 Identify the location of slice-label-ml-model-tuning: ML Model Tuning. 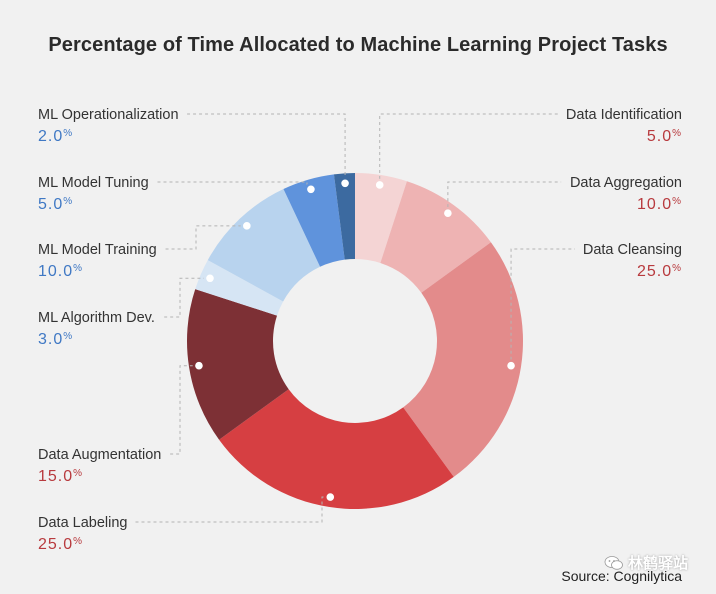
(93, 183).